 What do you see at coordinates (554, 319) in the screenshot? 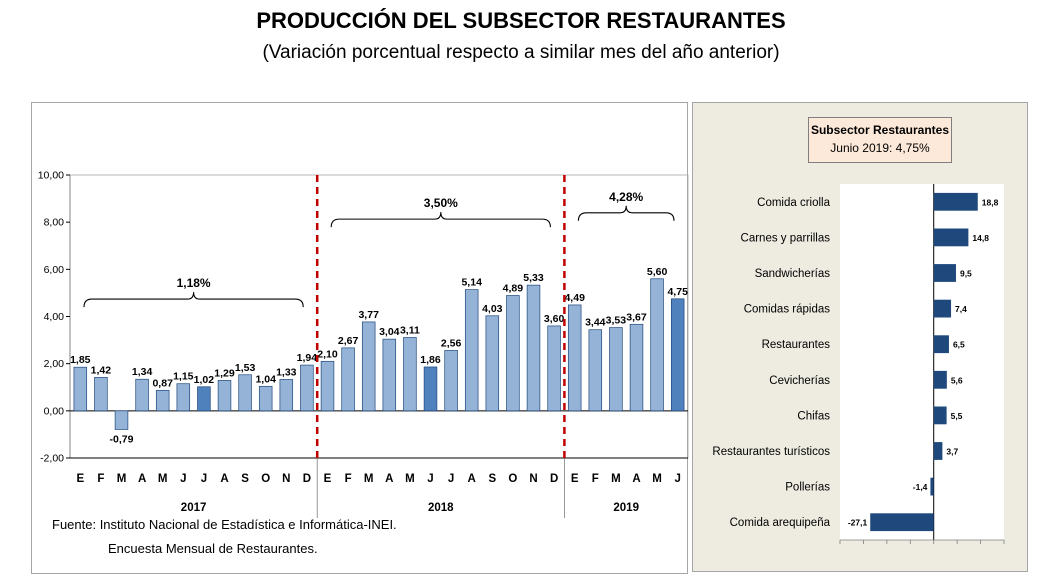
I see `bar-value-label: 3,60` at bounding box center [554, 319].